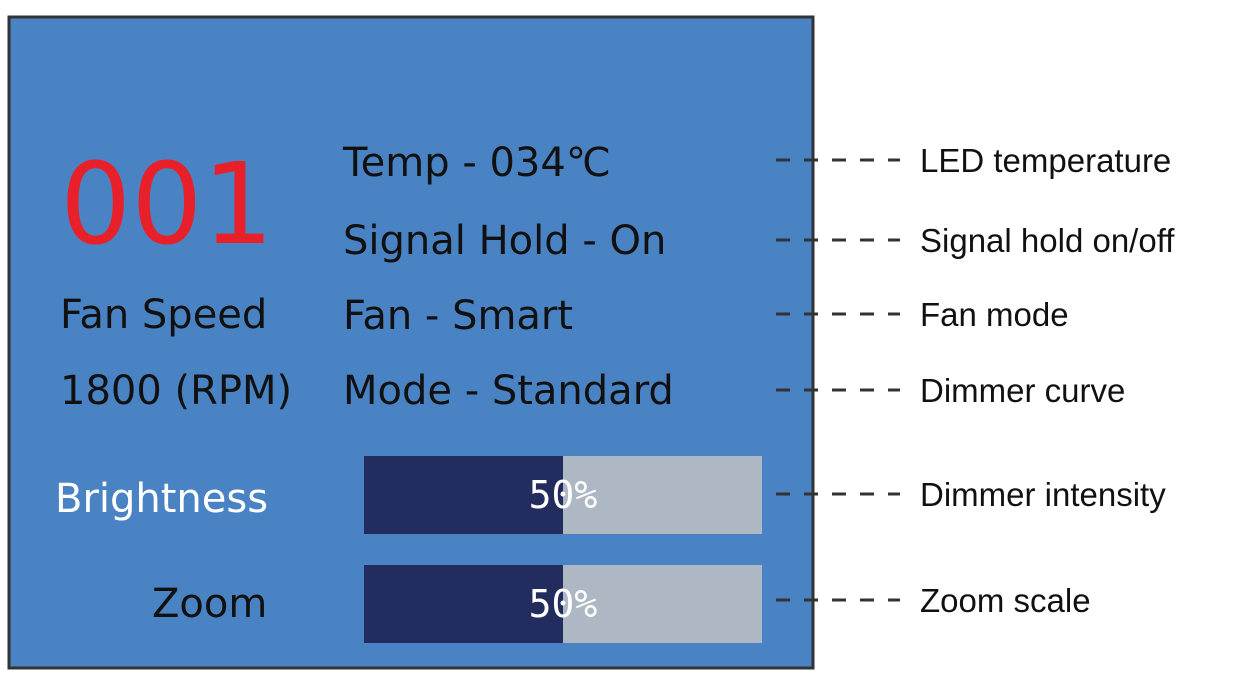 This screenshot has height=679, width=1244. Describe the element at coordinates (504, 241) in the screenshot. I see `status-line: Signal Hold - On` at that location.